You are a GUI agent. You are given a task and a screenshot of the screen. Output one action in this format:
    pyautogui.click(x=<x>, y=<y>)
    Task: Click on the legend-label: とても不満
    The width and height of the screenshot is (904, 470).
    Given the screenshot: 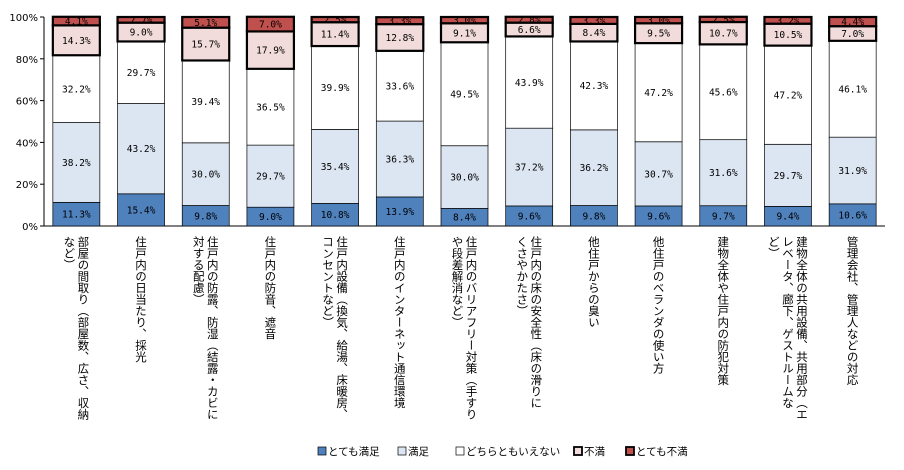 What is the action you would take?
    pyautogui.click(x=662, y=452)
    